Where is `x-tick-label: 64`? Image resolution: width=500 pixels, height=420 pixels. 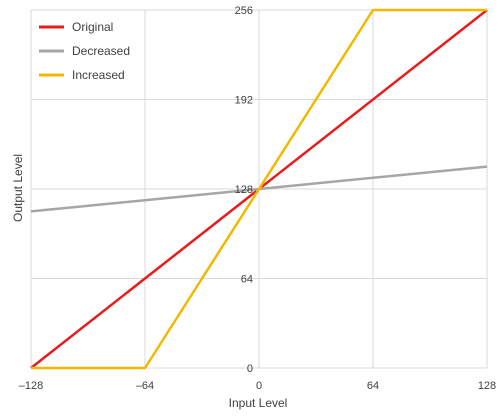
x-tick-label: 64 is located at coordinates (373, 386).